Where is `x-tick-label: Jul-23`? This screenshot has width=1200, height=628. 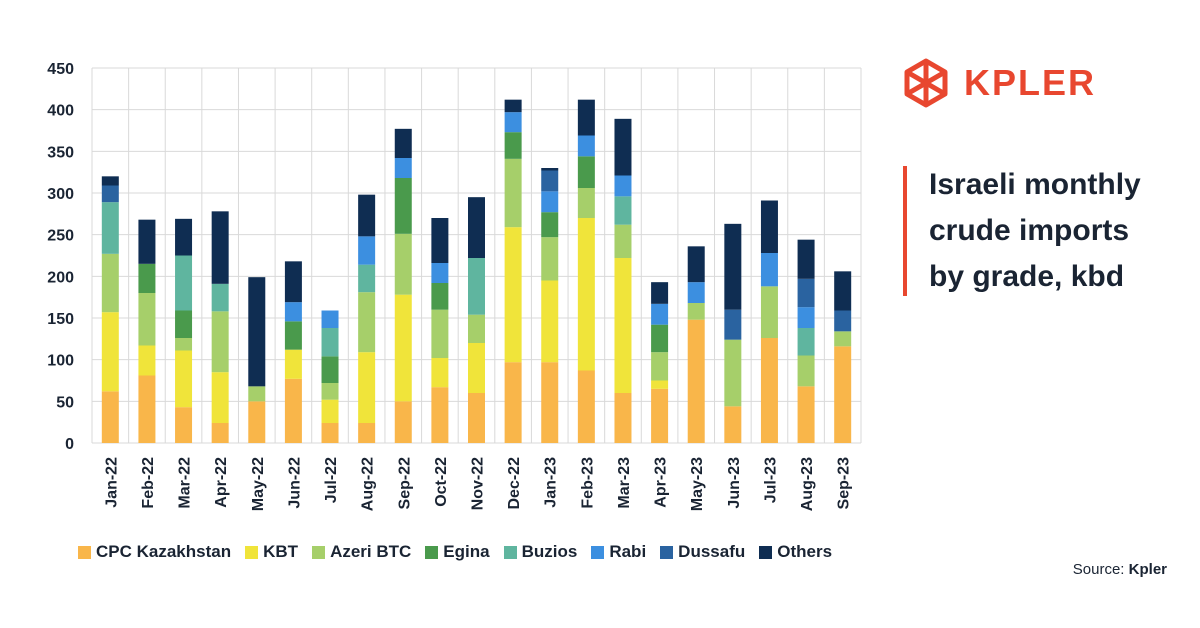
x-tick-label: Jul-23 is located at coordinates (770, 480).